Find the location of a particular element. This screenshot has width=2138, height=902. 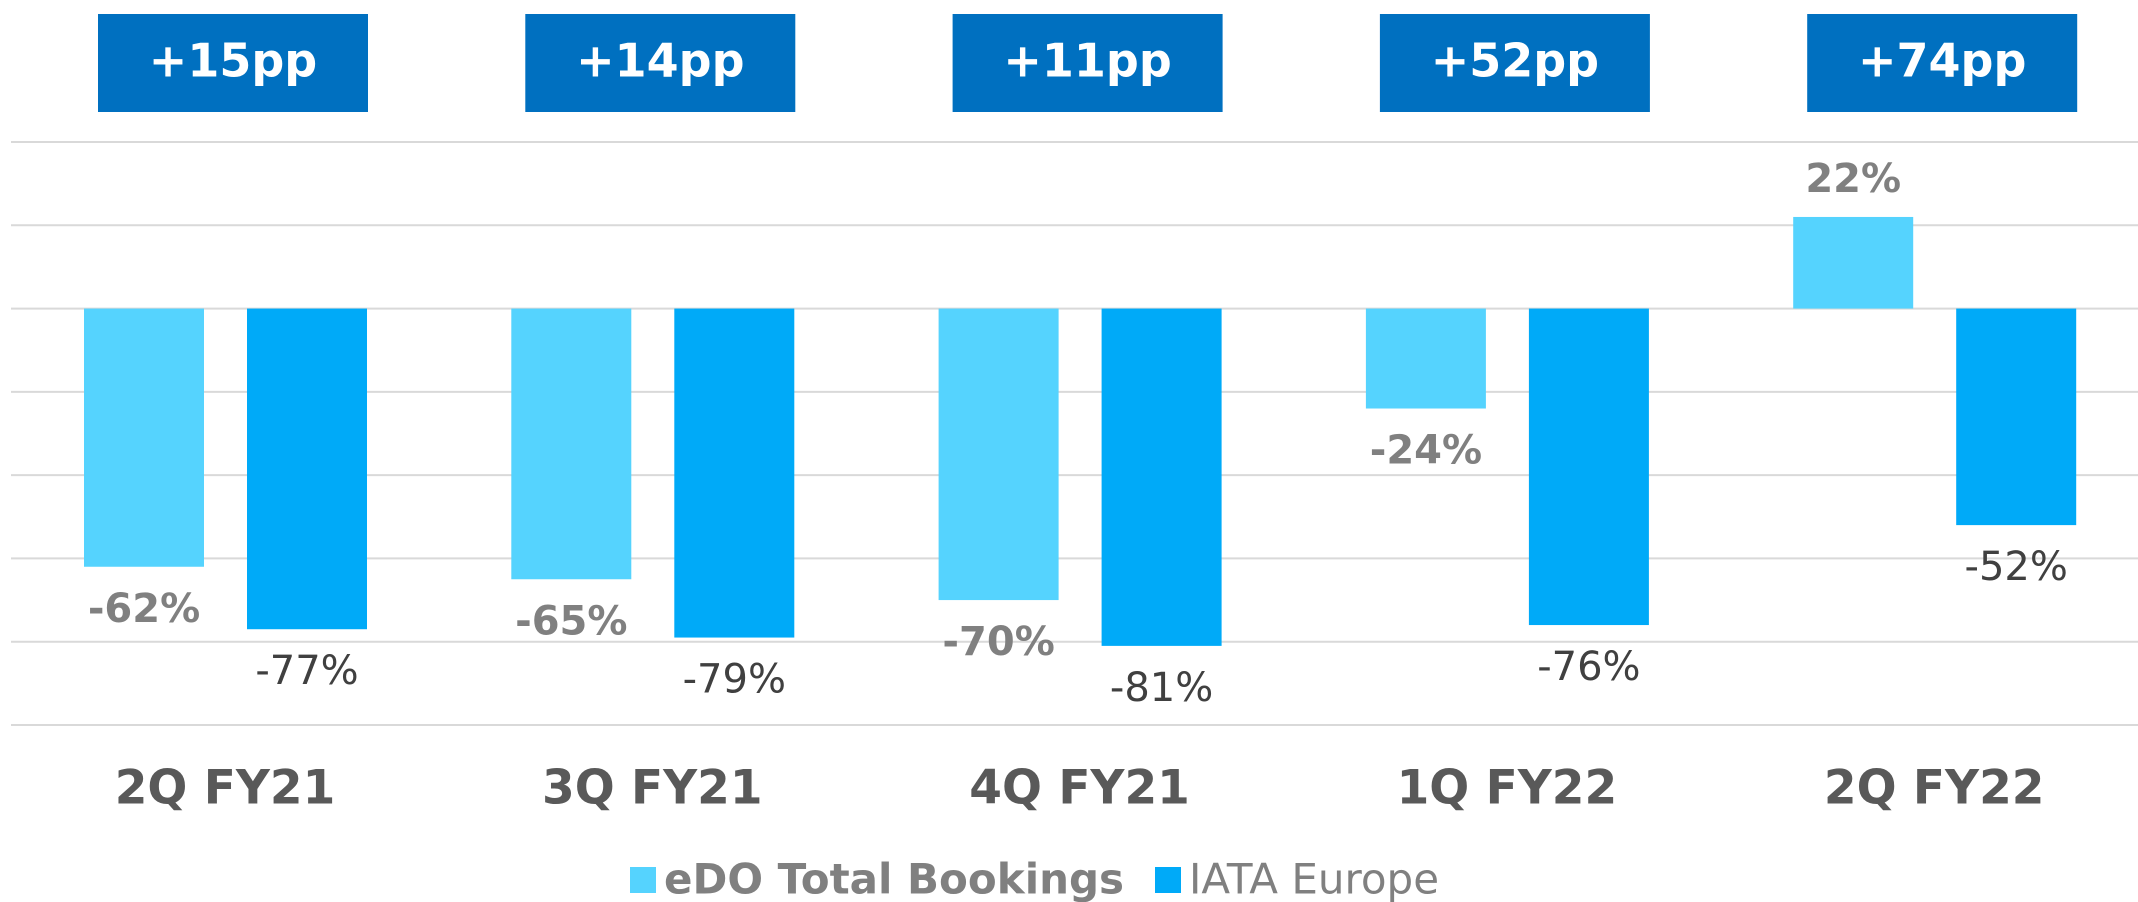

legend-label: IATA Europe is located at coordinates (1314, 878).